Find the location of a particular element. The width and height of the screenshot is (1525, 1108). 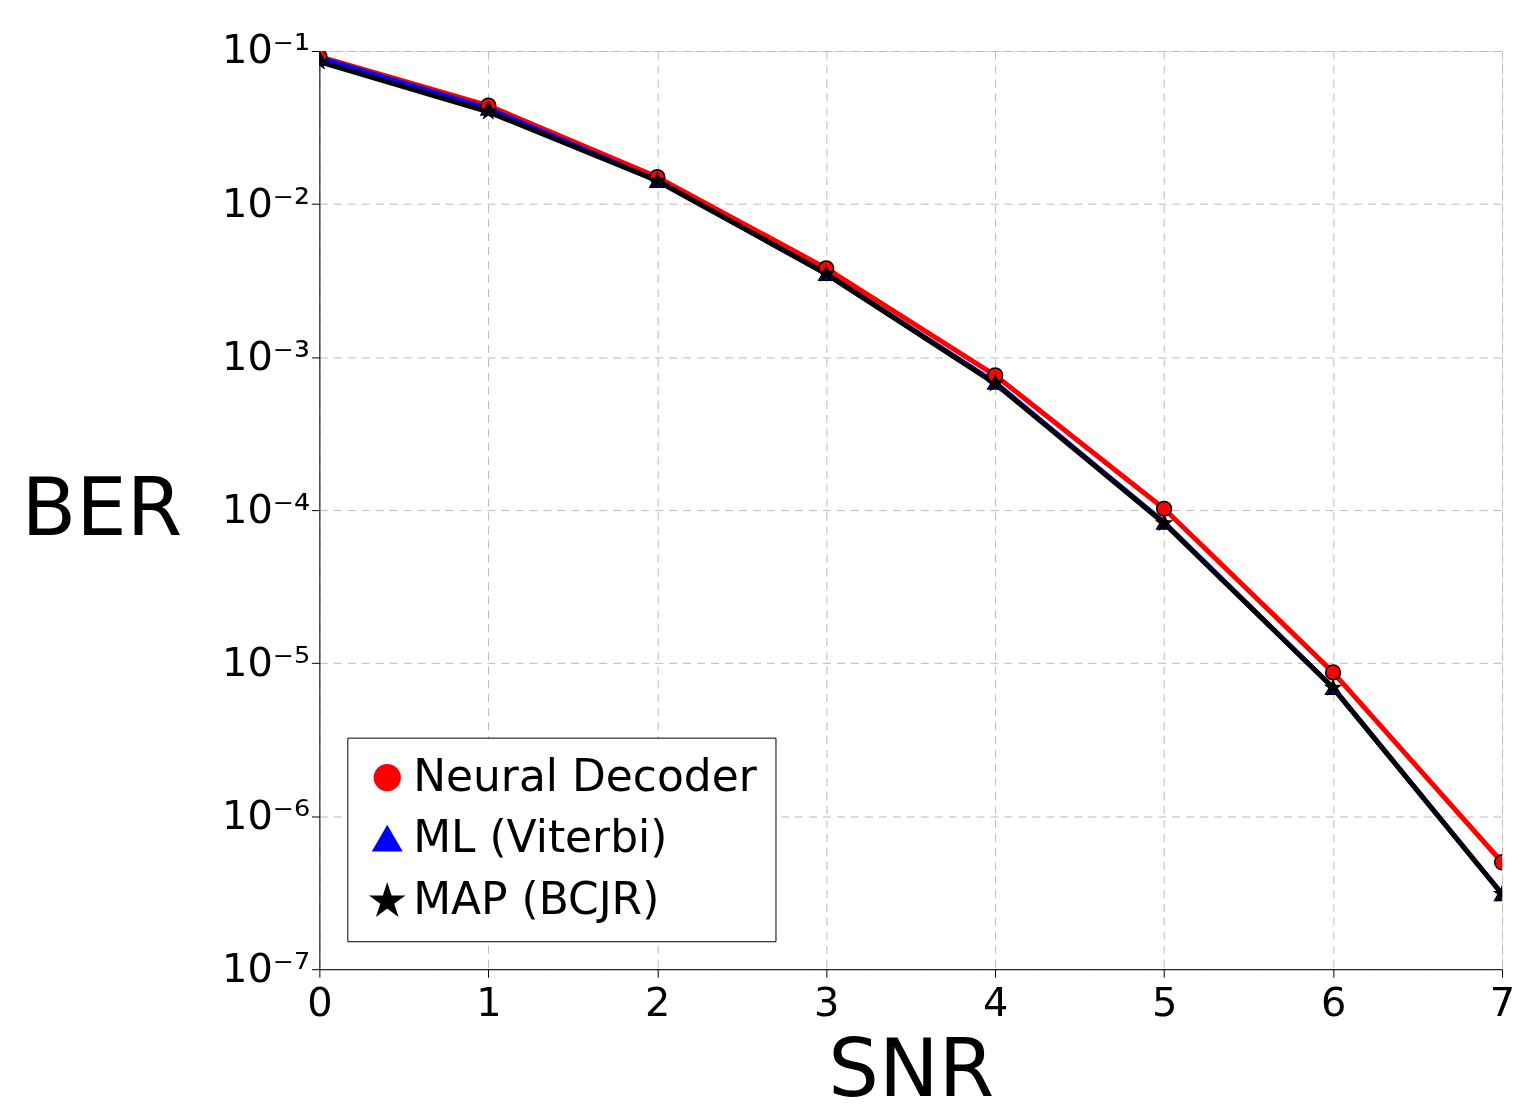

y-tick-label: 10⁻⁶ is located at coordinates (266, 814).